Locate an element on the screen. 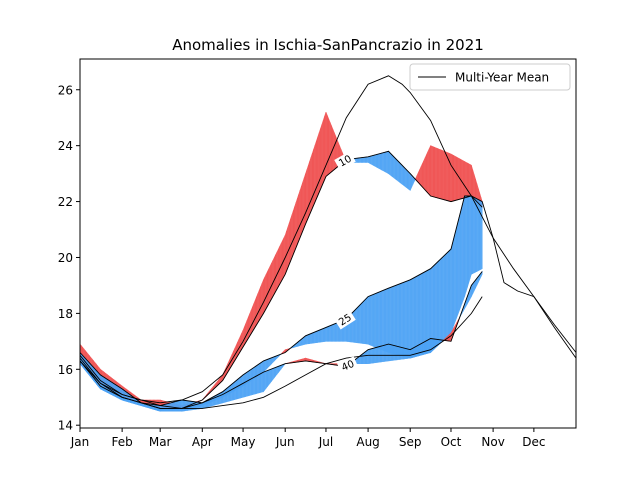  x-tick-label: Nov is located at coordinates (492, 442).